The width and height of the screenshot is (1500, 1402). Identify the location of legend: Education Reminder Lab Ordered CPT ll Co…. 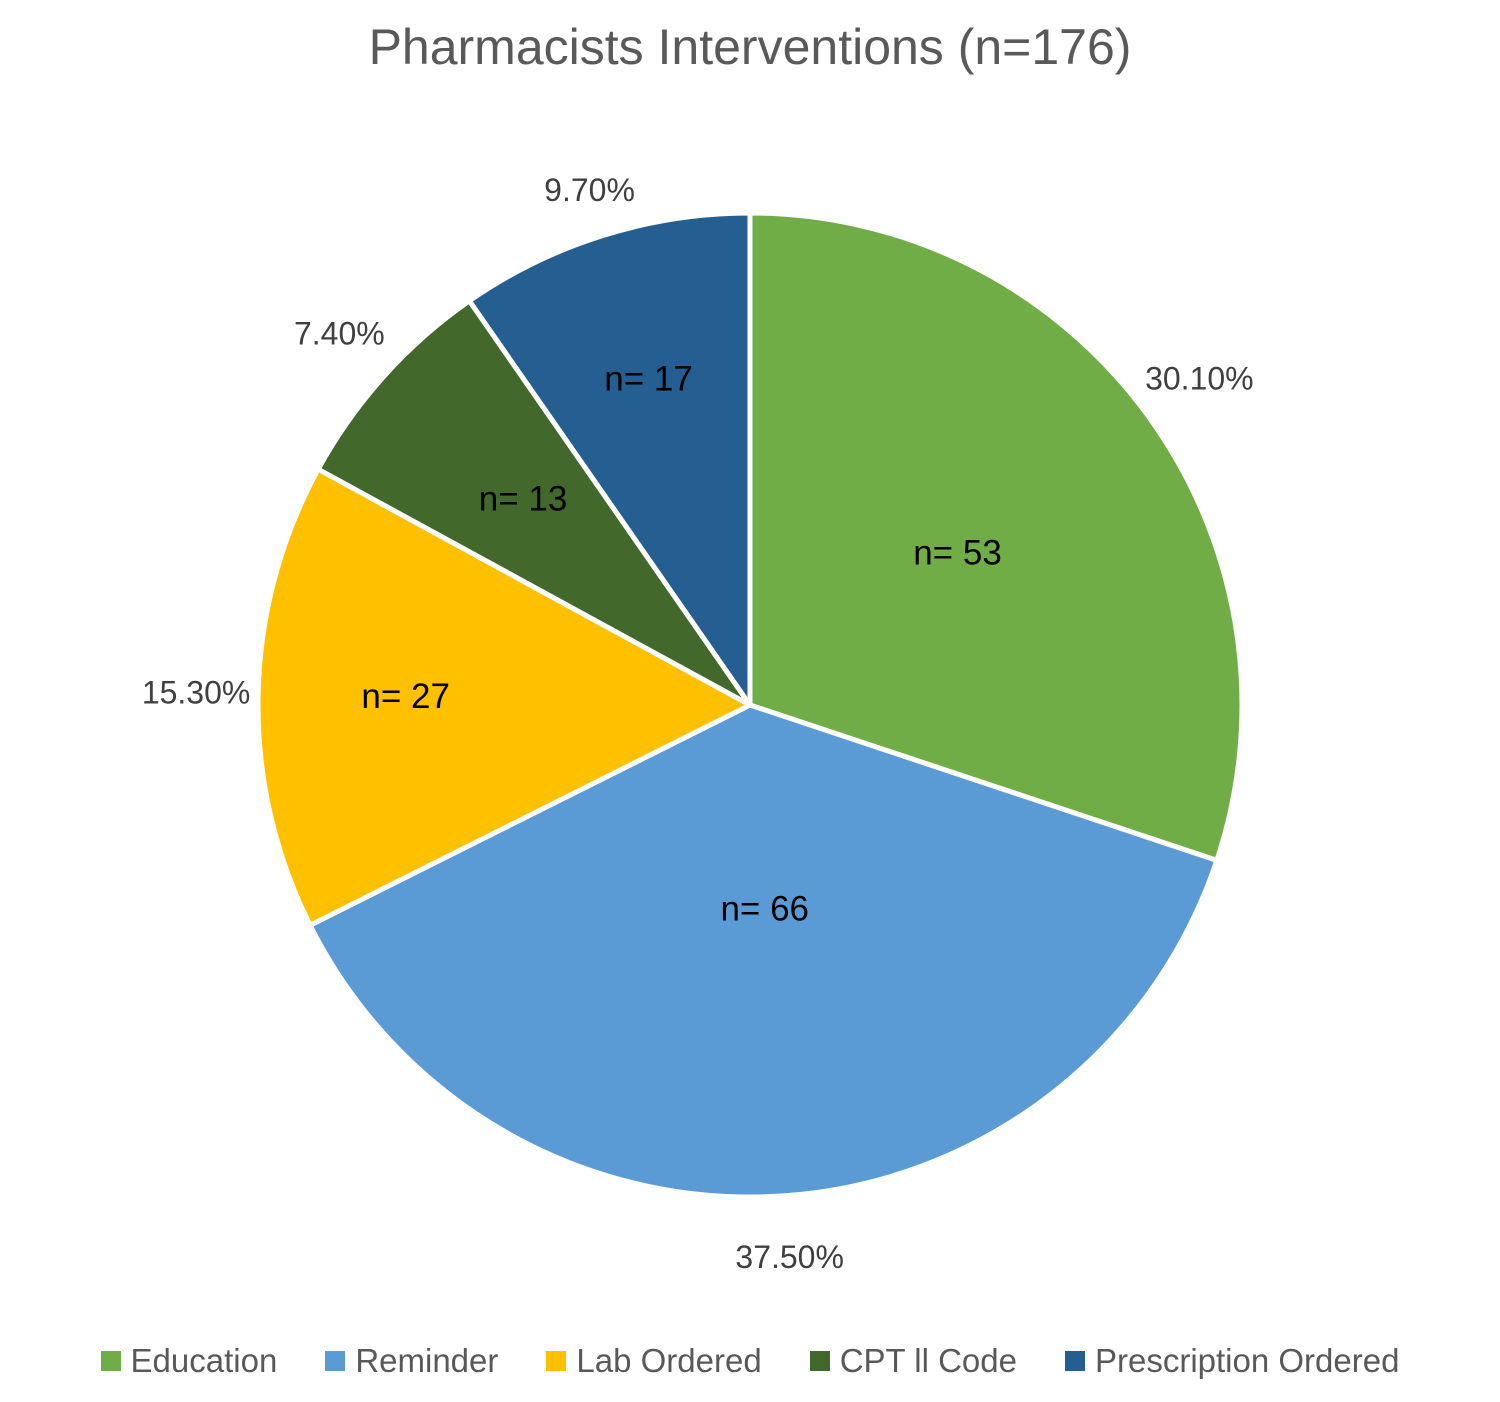
(750, 1361).